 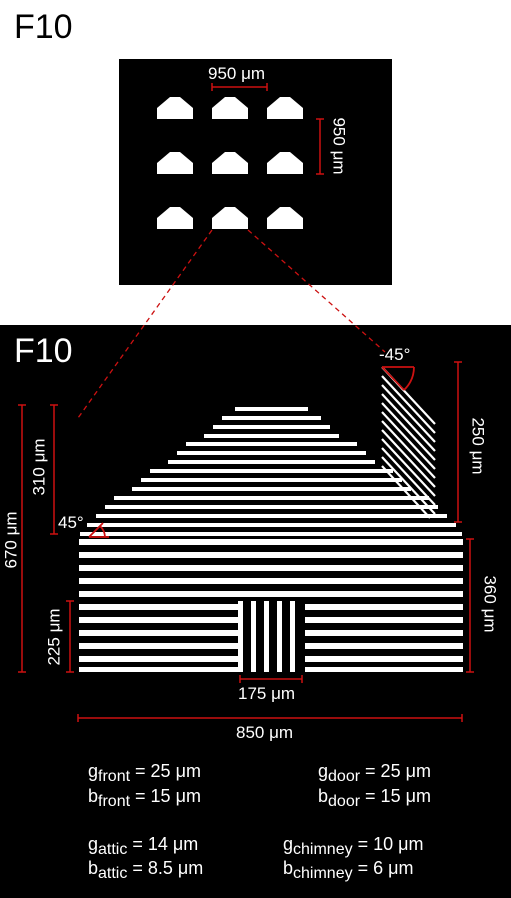 I want to click on door-width-label: 175 μm, so click(x=267, y=693).